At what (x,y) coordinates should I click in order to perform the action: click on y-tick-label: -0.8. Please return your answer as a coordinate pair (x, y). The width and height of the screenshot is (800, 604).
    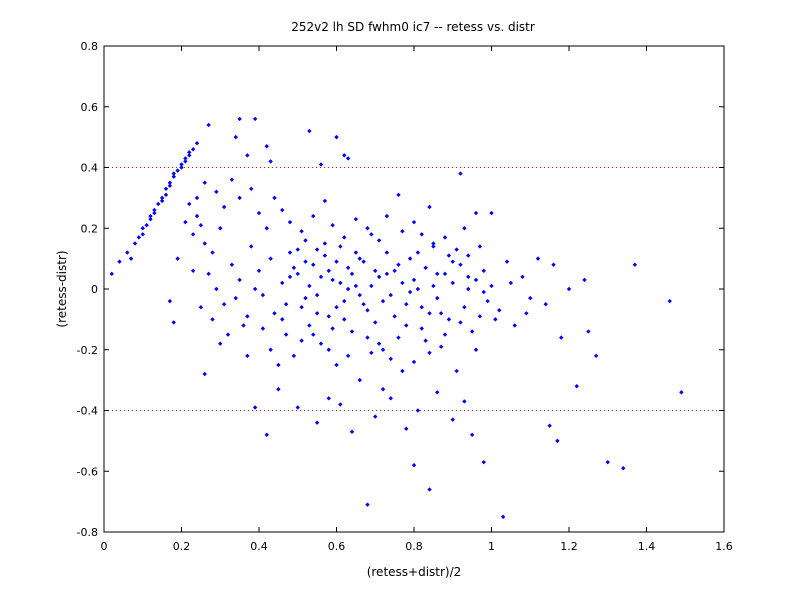
    Looking at the image, I should click on (87, 532).